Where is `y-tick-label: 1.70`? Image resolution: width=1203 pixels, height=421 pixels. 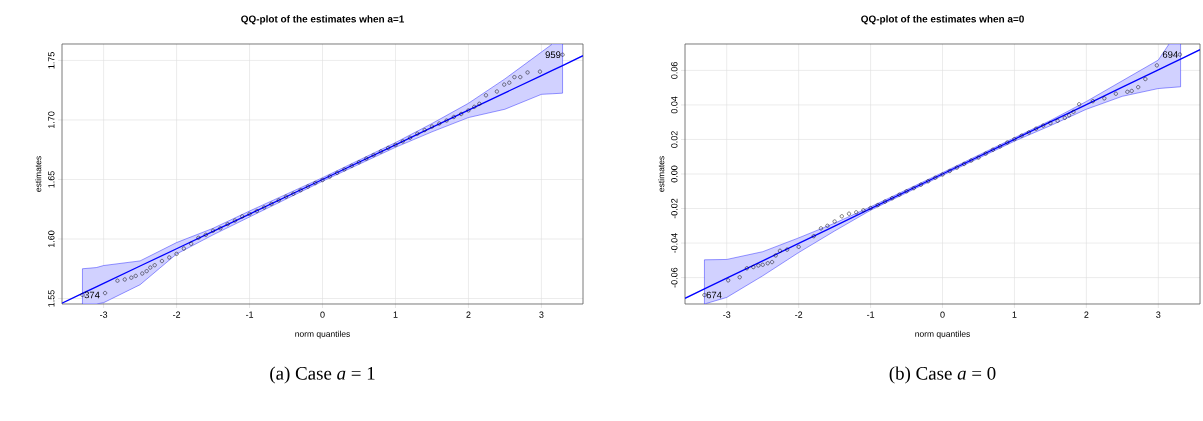 y-tick-label: 1.70 is located at coordinates (51, 119).